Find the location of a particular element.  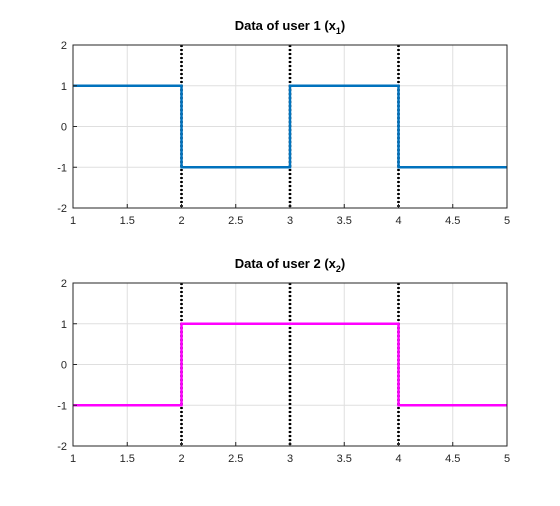

x-ticks-2: 1 1.5 2 2.5 3 3.5 4 4.5 5 is located at coordinates (290, 453).